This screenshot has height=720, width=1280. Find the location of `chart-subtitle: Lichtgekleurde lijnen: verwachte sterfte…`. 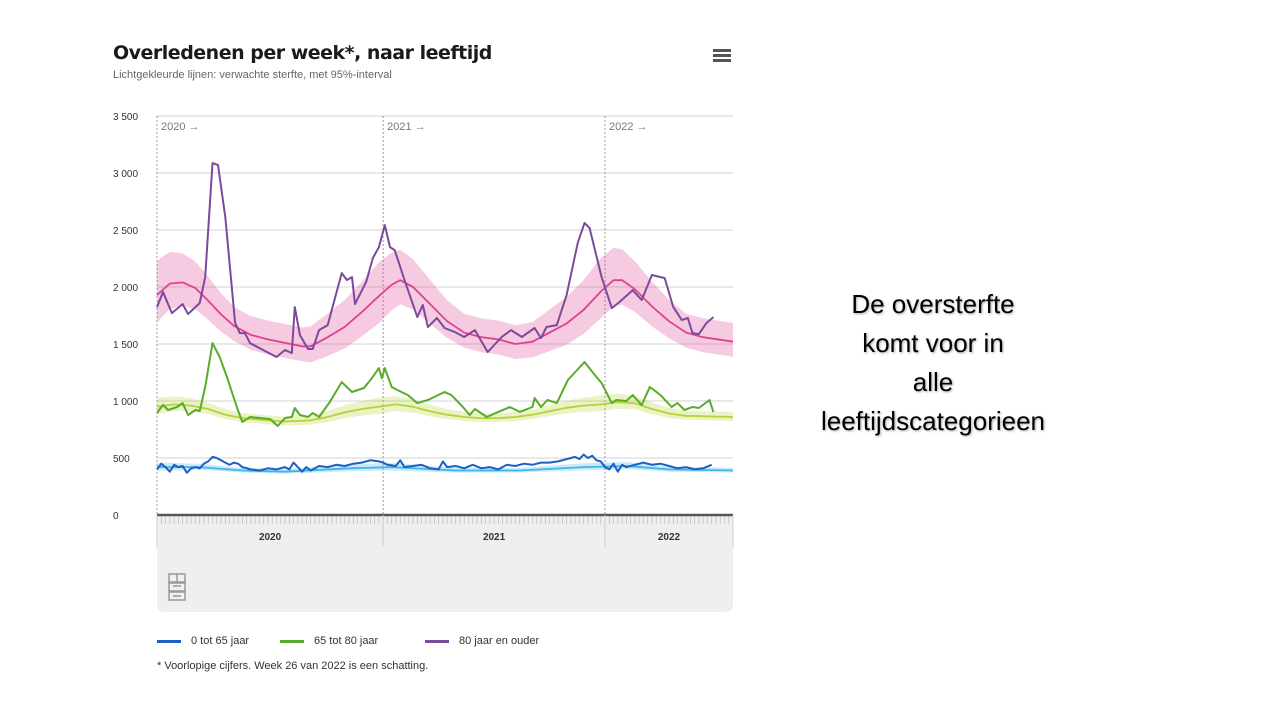

chart-subtitle: Lichtgekleurde lijnen: verwachte sterfte… is located at coordinates (252, 75).